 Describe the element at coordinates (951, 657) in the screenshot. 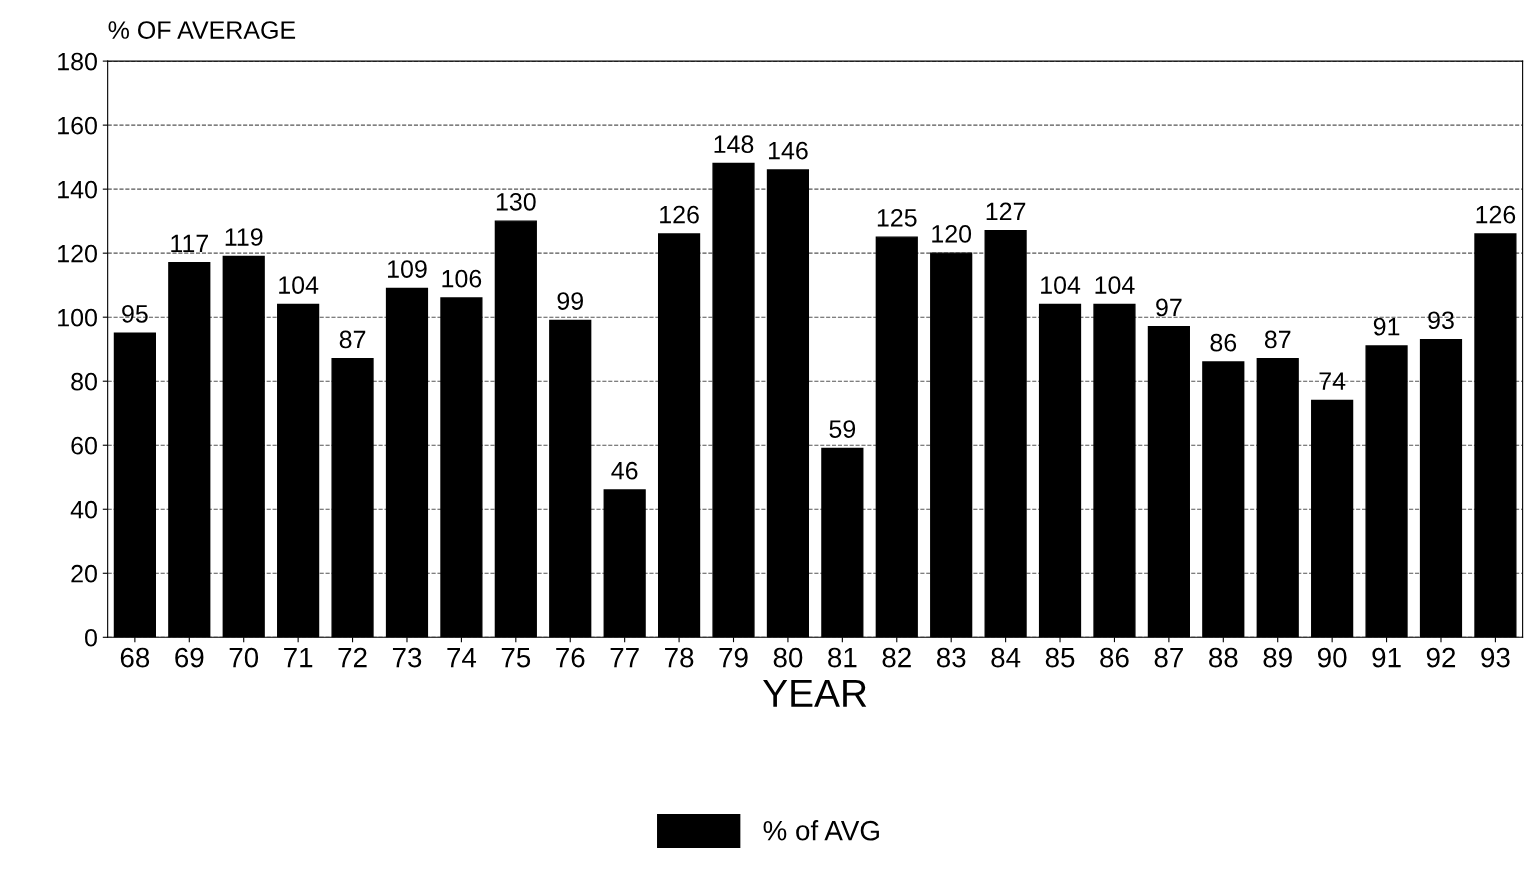

I see `x-tick-label: 83` at that location.